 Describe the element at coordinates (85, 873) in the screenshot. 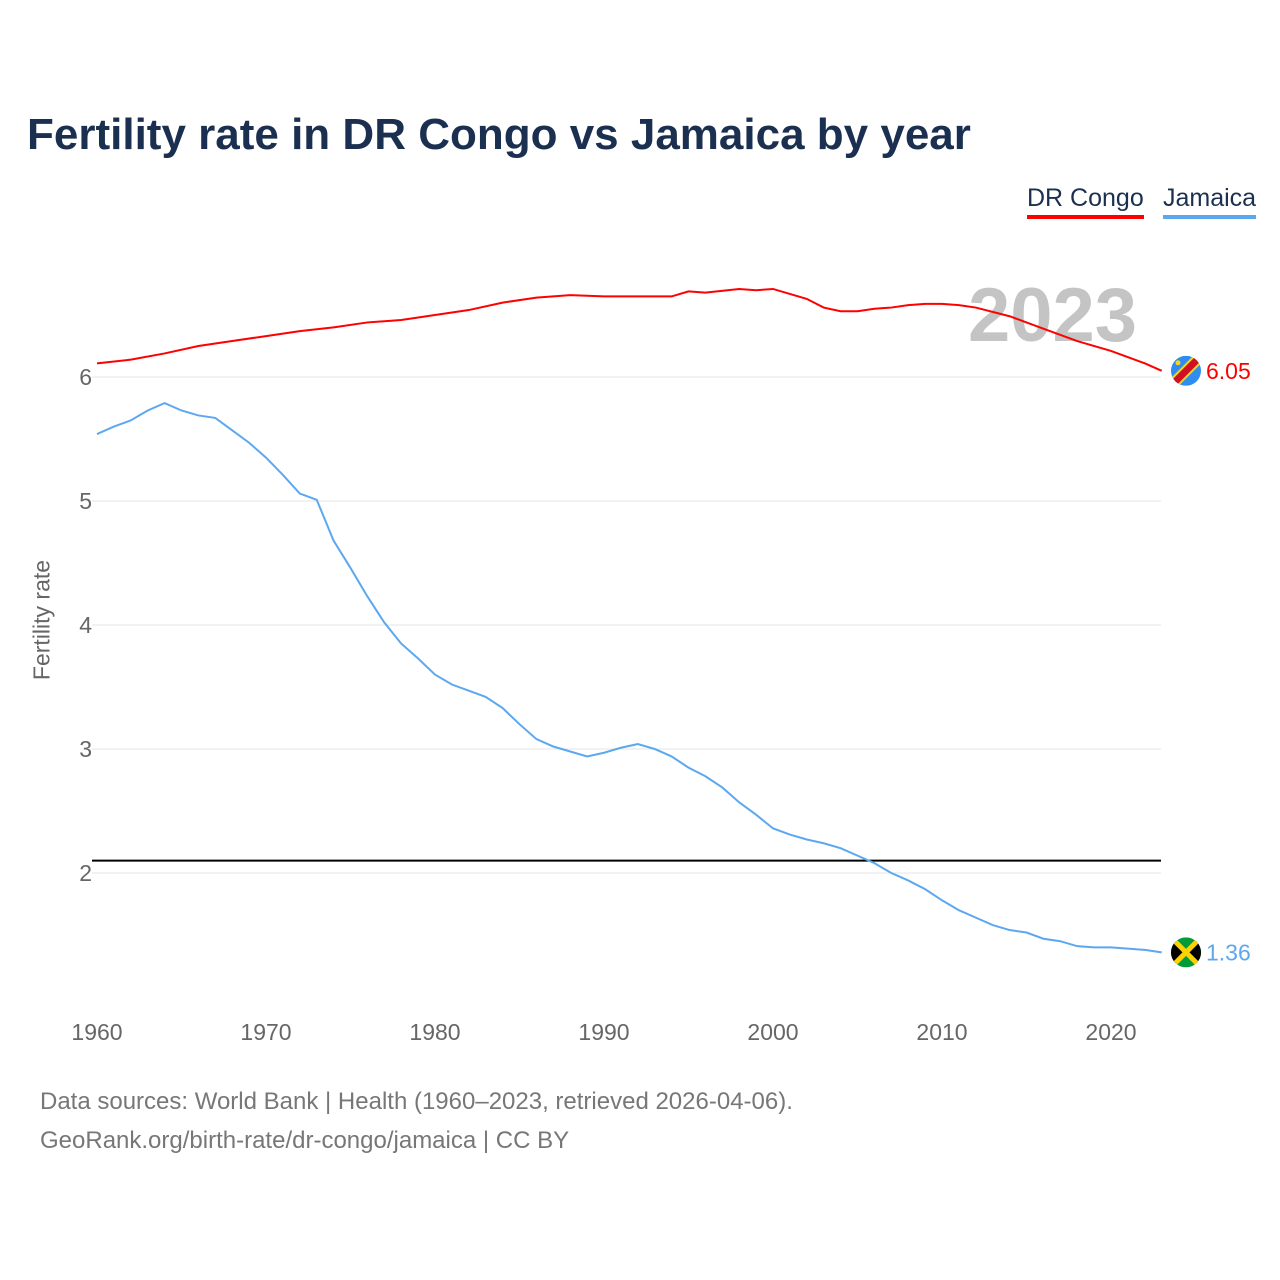

I see `y-tick-label: 2` at that location.